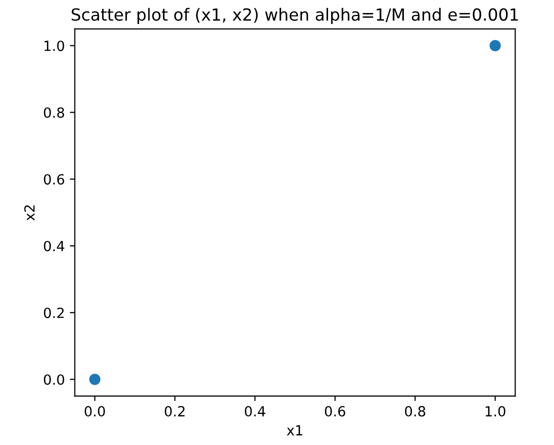  What do you see at coordinates (54, 46) in the screenshot?
I see `y-tick-label: 1.0` at bounding box center [54, 46].